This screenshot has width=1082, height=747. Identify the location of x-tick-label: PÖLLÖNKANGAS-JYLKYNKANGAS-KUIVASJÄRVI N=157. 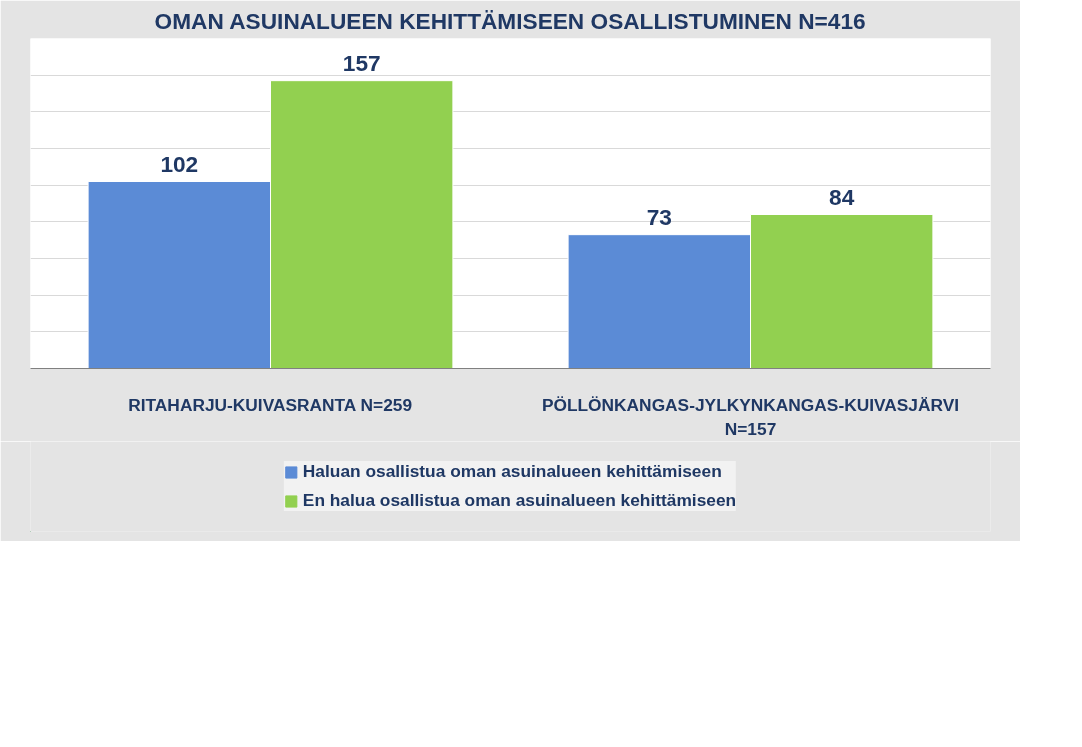
(750, 416).